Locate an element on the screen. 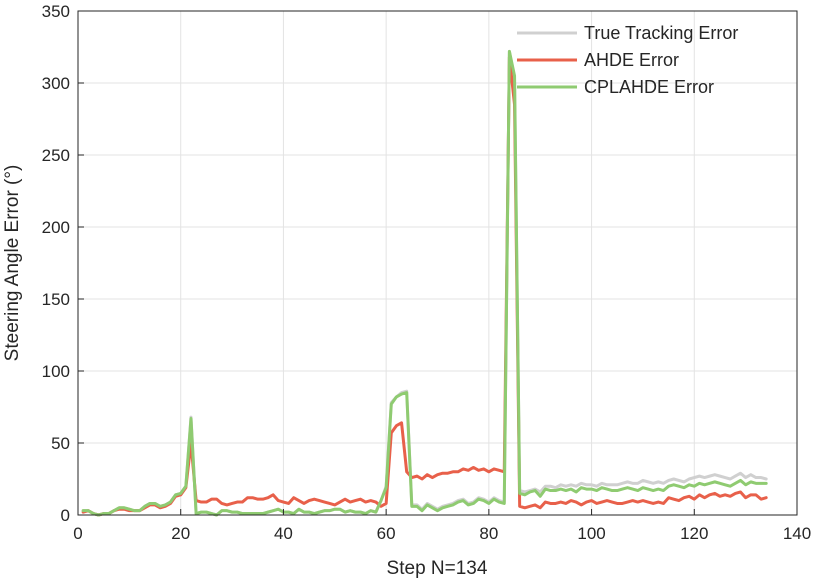 This screenshot has width=816, height=582. y-tick-label: 150 is located at coordinates (56, 299).